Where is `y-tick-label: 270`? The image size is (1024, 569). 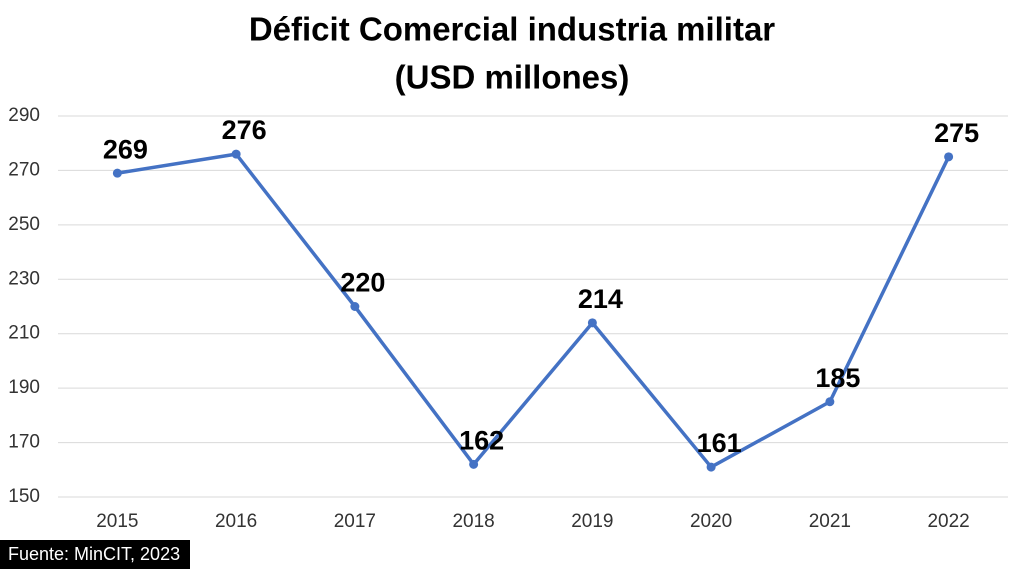 y-tick-label: 270 is located at coordinates (24, 169).